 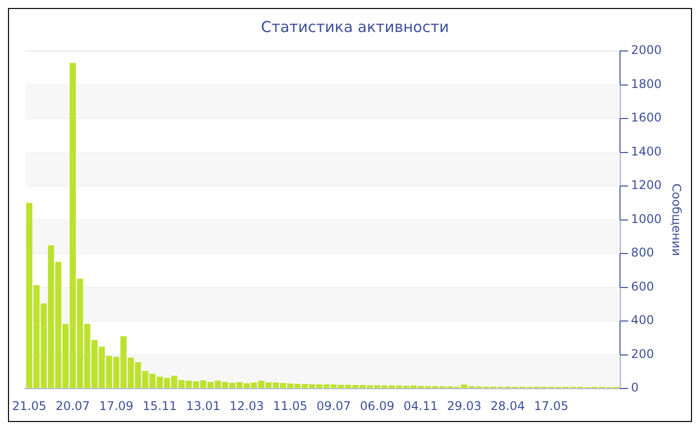 What do you see at coordinates (642, 320) in the screenshot?
I see `y-tick-label: 400` at bounding box center [642, 320].